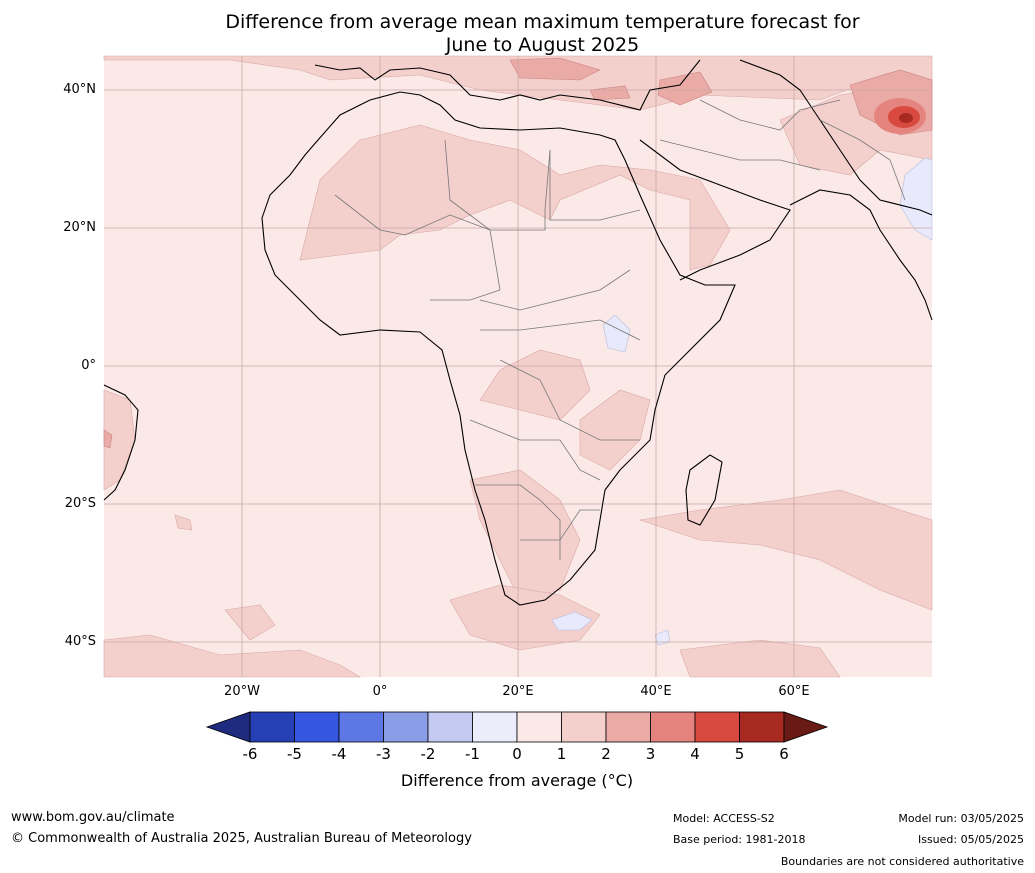 The width and height of the screenshot is (1035, 873). What do you see at coordinates (900, 116) in the screenshot?
I see `anomaly-3-5-regions` at bounding box center [900, 116].